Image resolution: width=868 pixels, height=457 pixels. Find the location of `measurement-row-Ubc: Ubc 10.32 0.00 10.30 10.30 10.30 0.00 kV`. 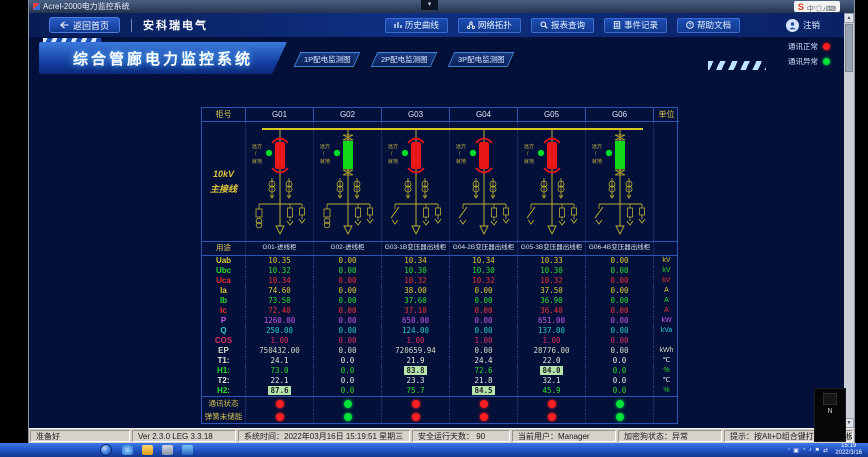

measurement-row-Ubc: Ubc 10.32 0.00 10.30 10.30 10.30 0.00 kV is located at coordinates (439, 271).